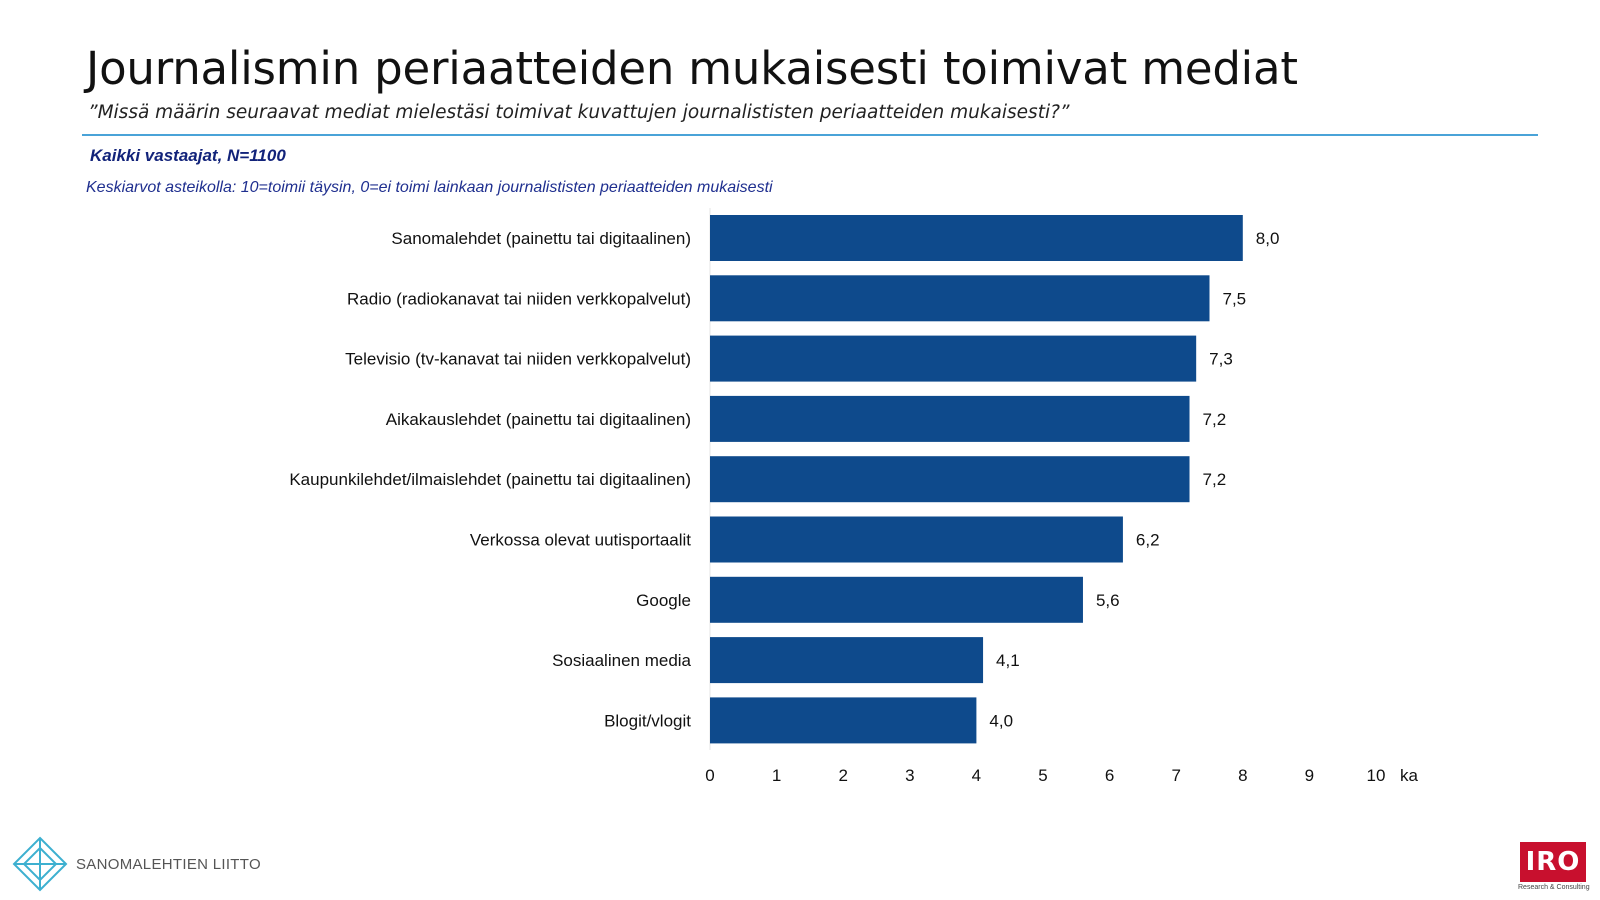  I want to click on x-tick-label: 1, so click(776, 775).